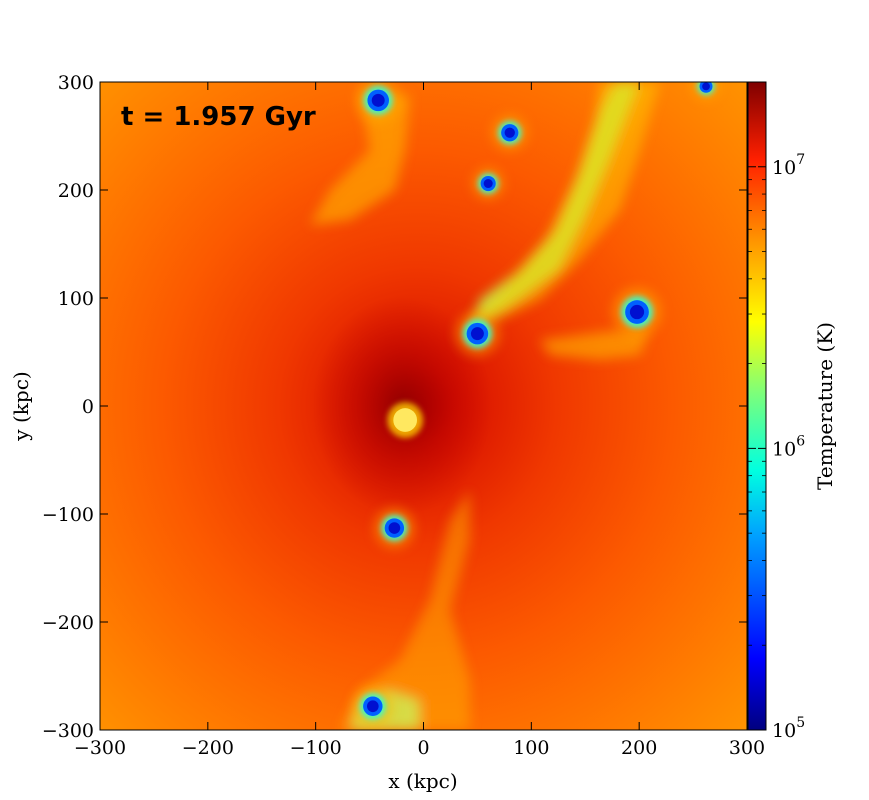 The image size is (869, 800). I want to click on y-axis-label: y (kpc), so click(21, 406).